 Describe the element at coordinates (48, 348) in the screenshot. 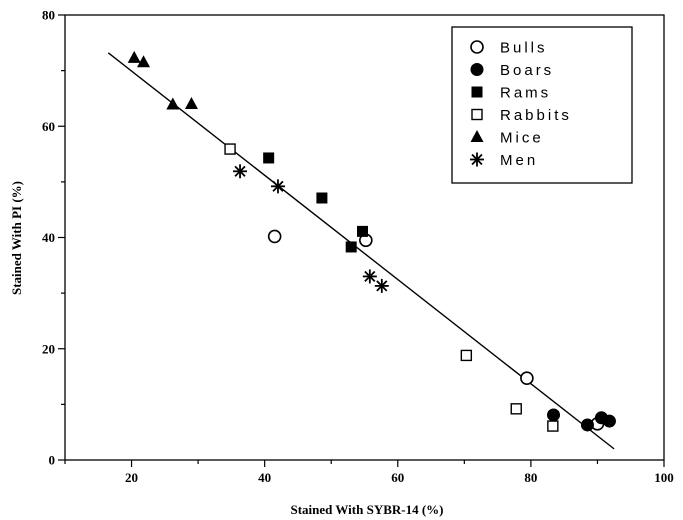

I see `y-tick-label: 20` at that location.